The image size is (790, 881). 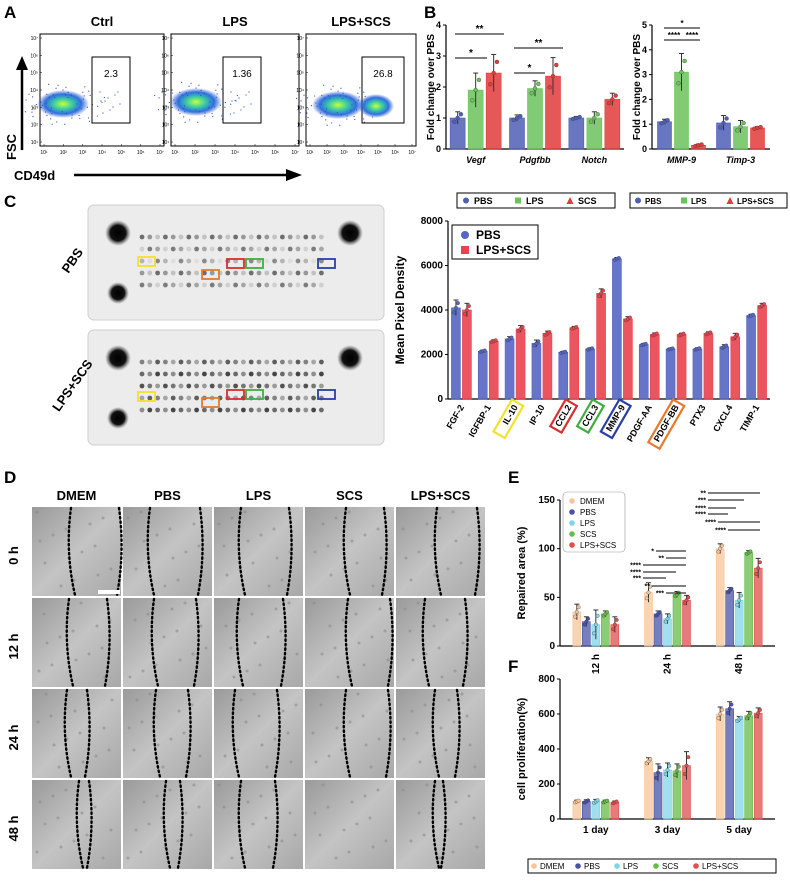 I want to click on x-tick-label: 10², so click(x=195, y=153).